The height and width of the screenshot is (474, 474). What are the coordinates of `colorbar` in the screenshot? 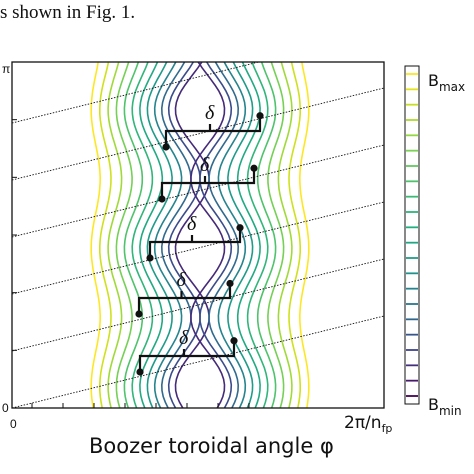 It's located at (412, 235).